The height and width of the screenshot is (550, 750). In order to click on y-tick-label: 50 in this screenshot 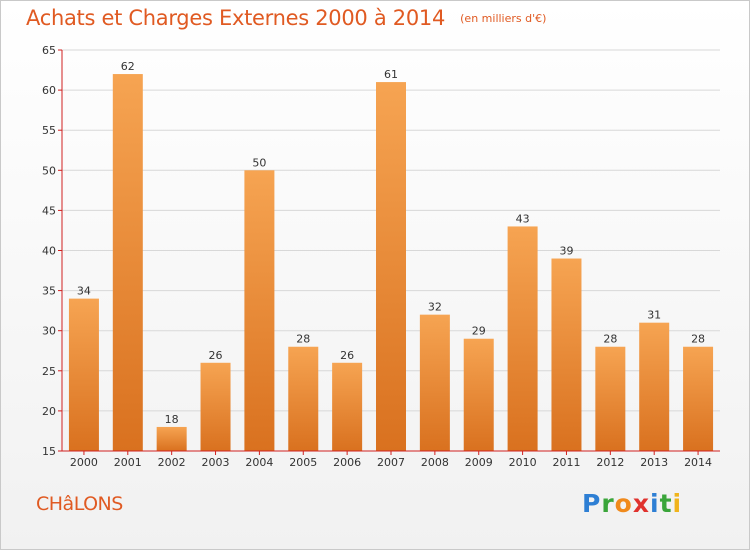, I will do `click(49, 170)`.